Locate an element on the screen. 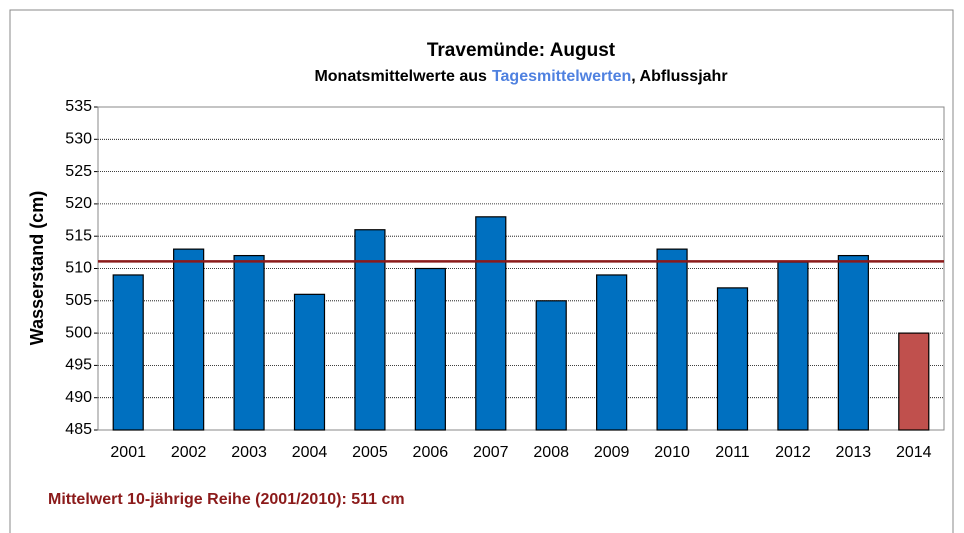 This screenshot has width=964, height=533. x-tick-label: 2008 is located at coordinates (551, 452).